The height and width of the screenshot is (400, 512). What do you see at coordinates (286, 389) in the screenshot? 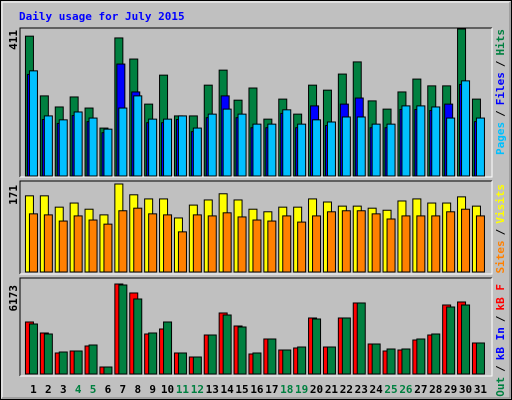
I see `x-tick-label: 18` at bounding box center [286, 389].